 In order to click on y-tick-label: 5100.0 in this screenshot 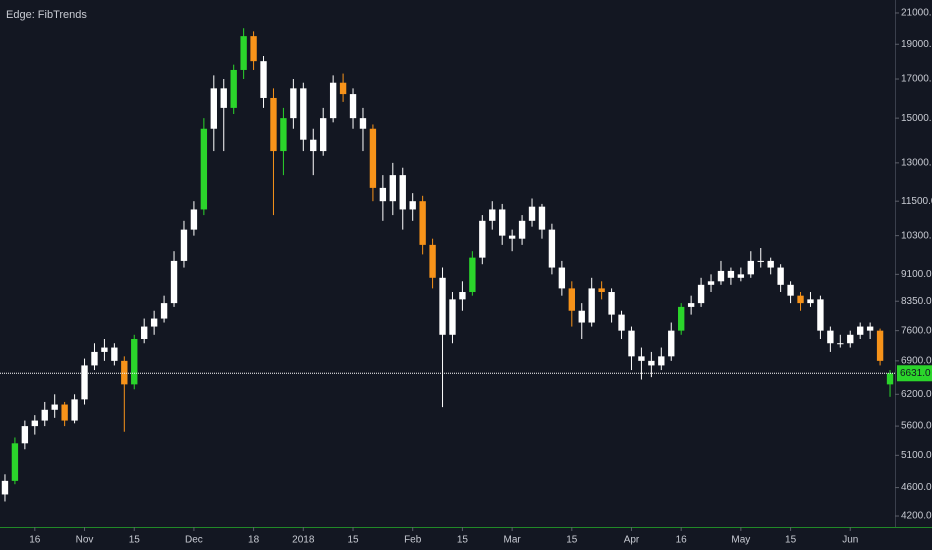, I will do `click(916, 455)`.